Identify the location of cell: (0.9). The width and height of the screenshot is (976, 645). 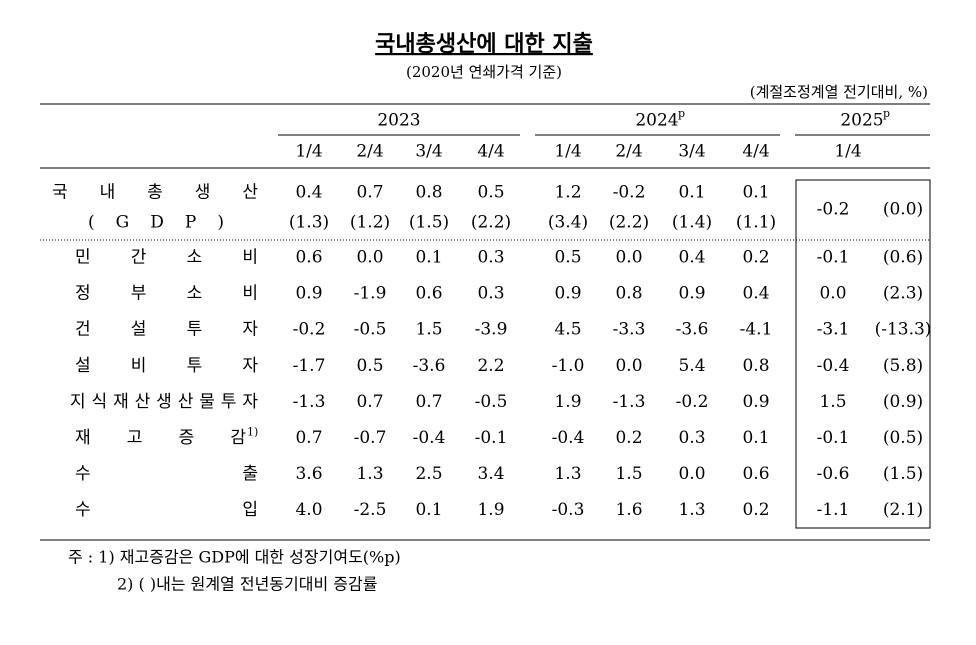
(903, 402).